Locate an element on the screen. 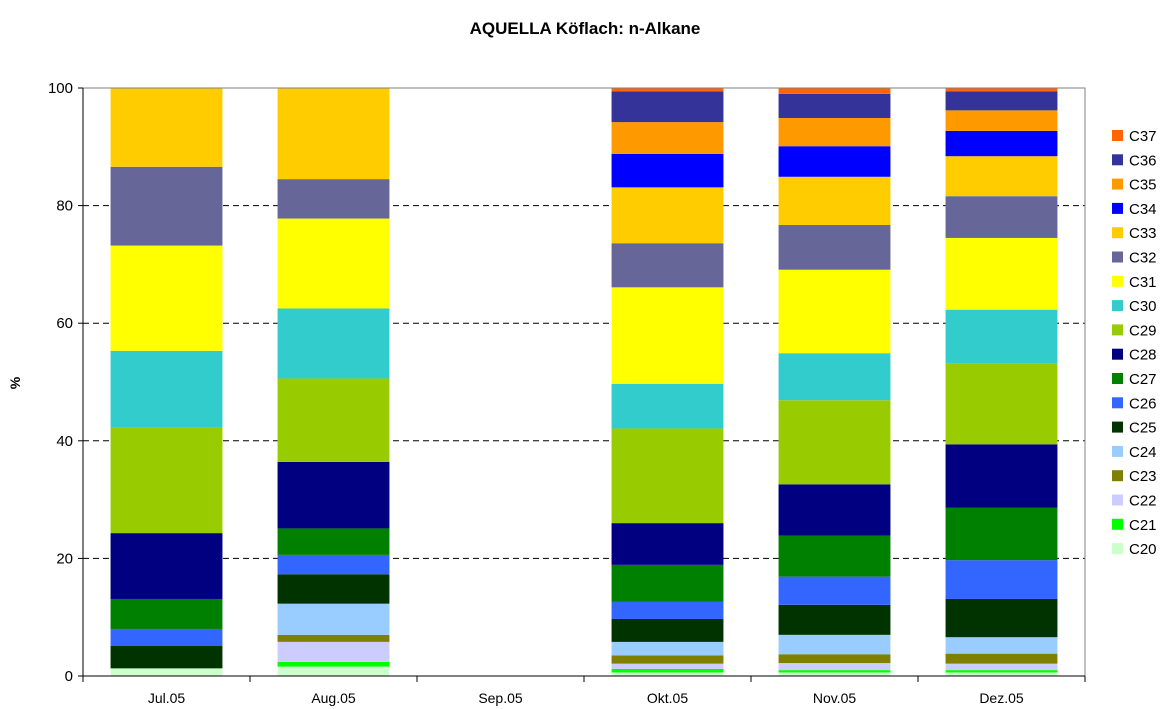 This screenshot has height=709, width=1171. y-ticks: 0 20 40 60 80 100 is located at coordinates (65, 382).